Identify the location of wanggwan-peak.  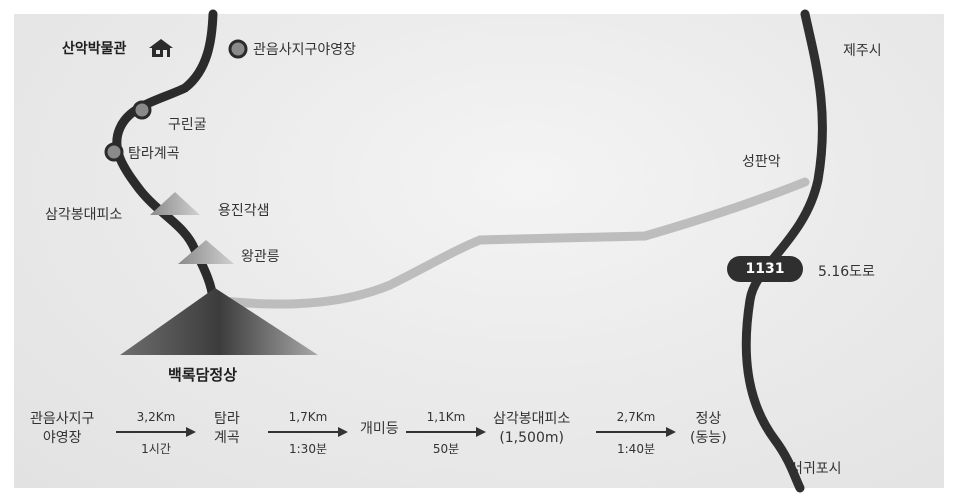
(206, 252).